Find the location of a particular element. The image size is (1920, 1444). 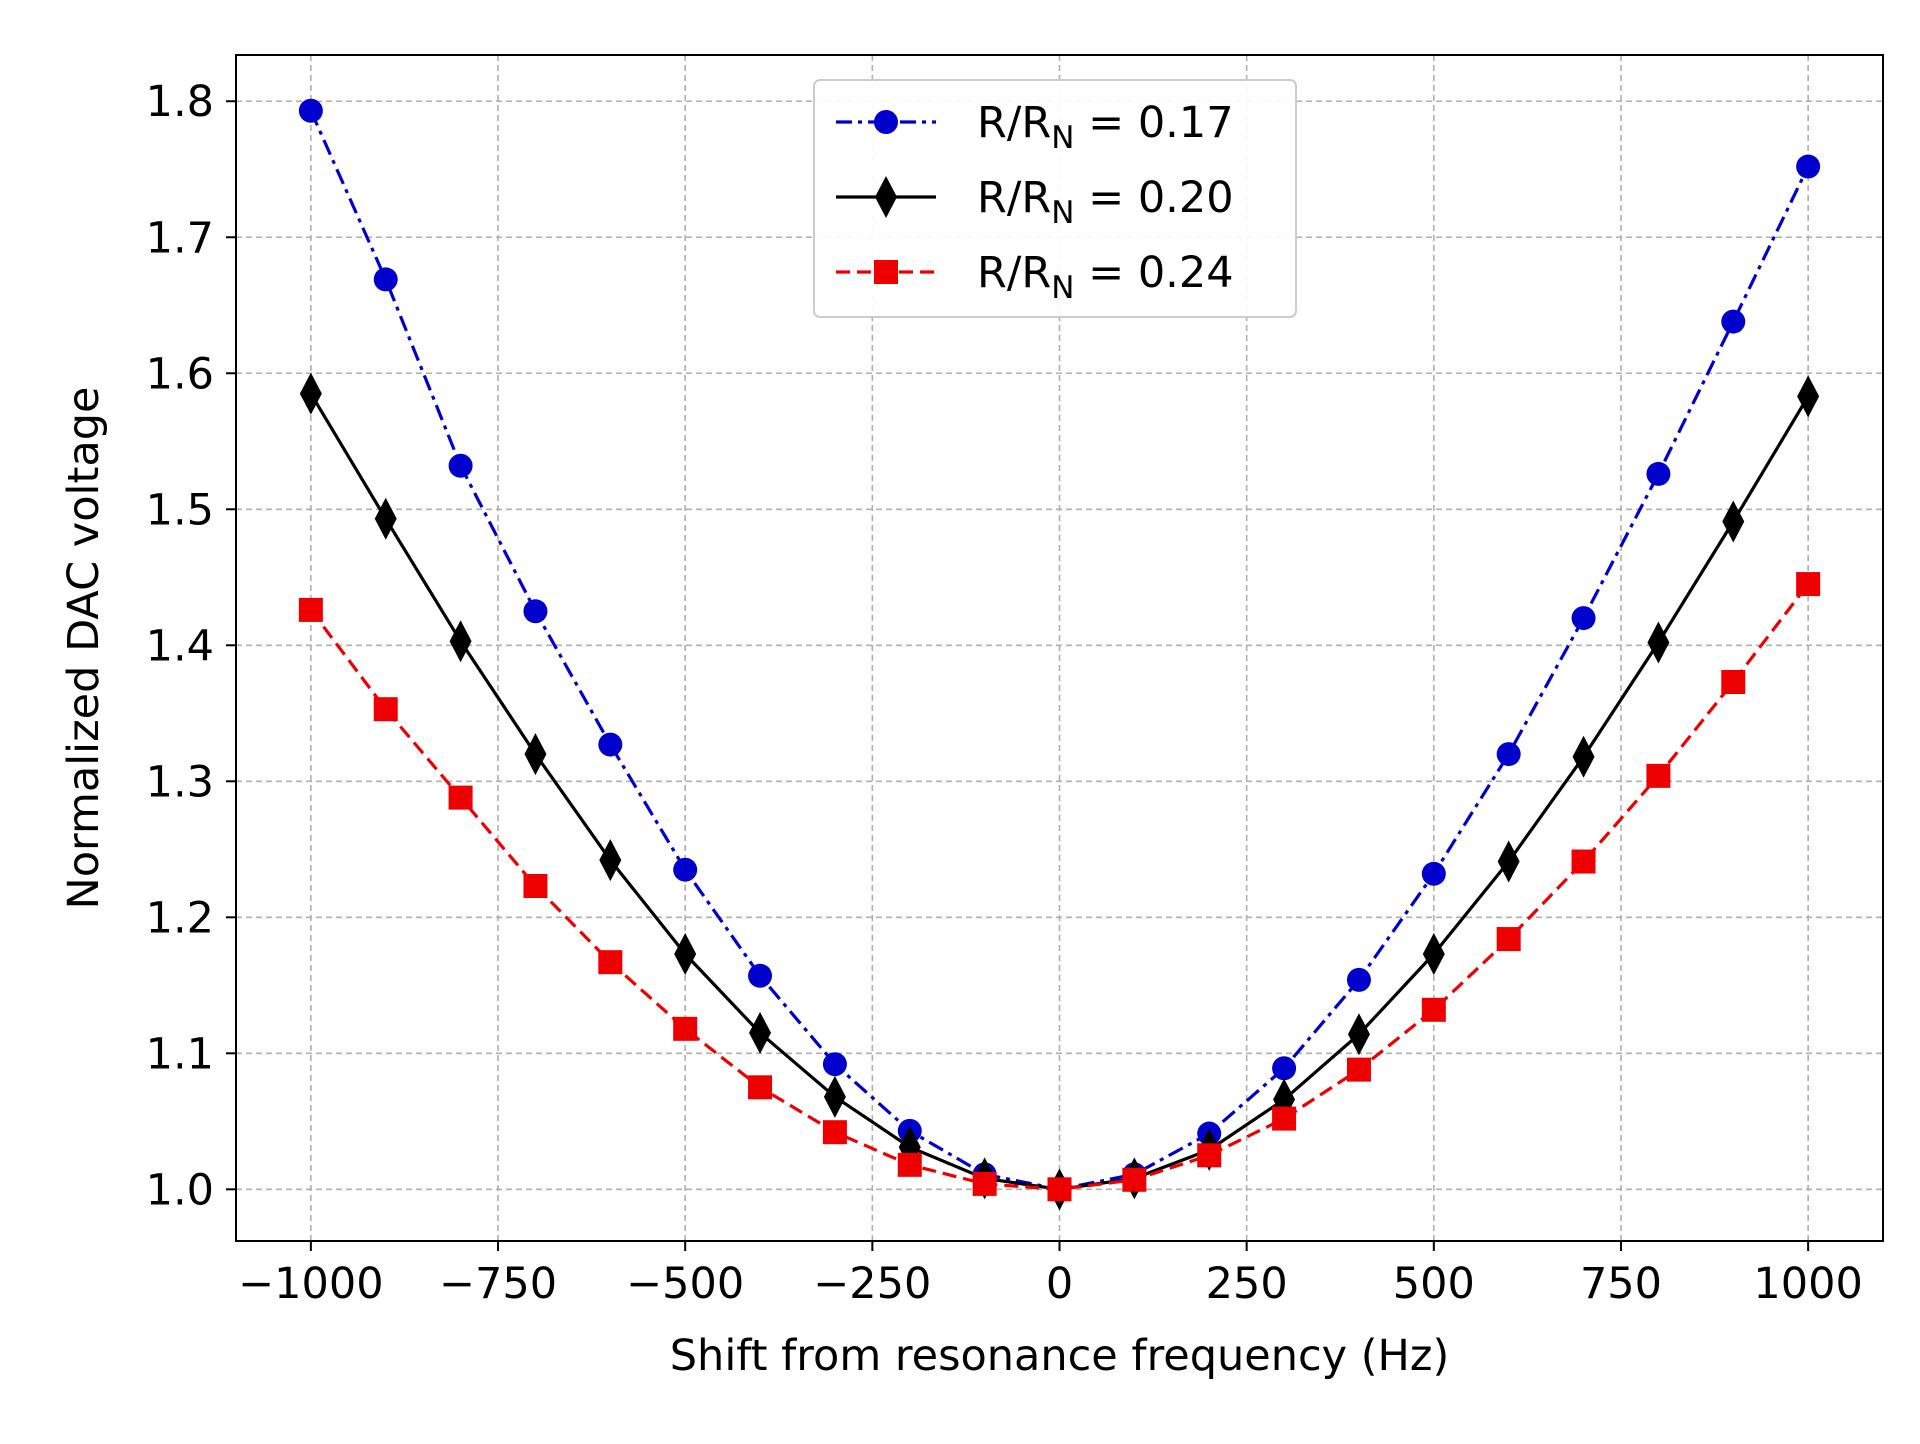

y-tick-label: 1.5 is located at coordinates (180, 510).